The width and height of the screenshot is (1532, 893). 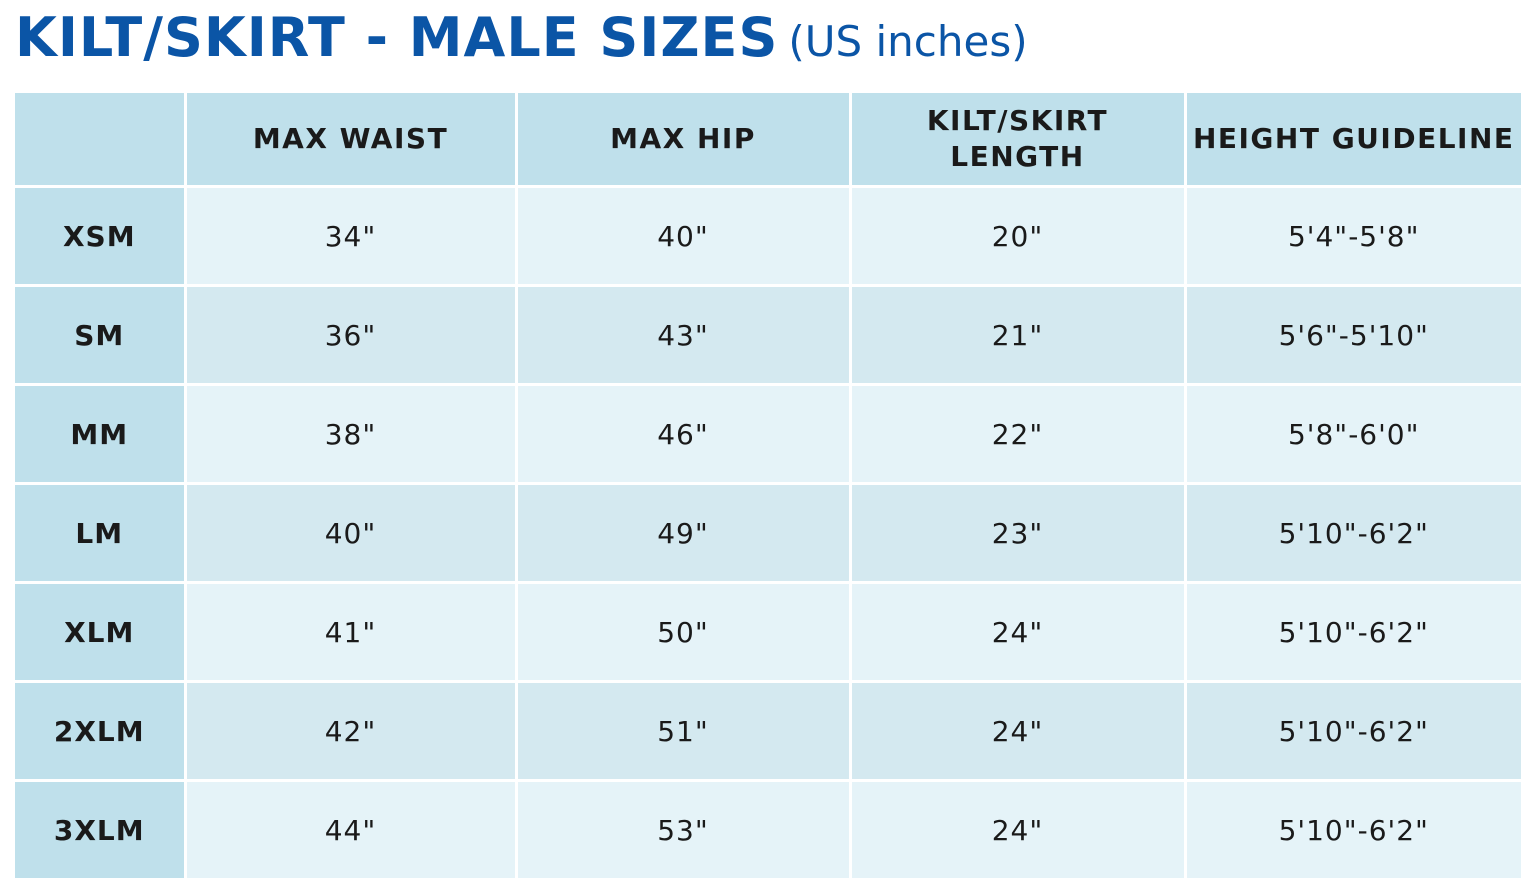 What do you see at coordinates (101, 632) in the screenshot?
I see `size-label: XLM` at bounding box center [101, 632].